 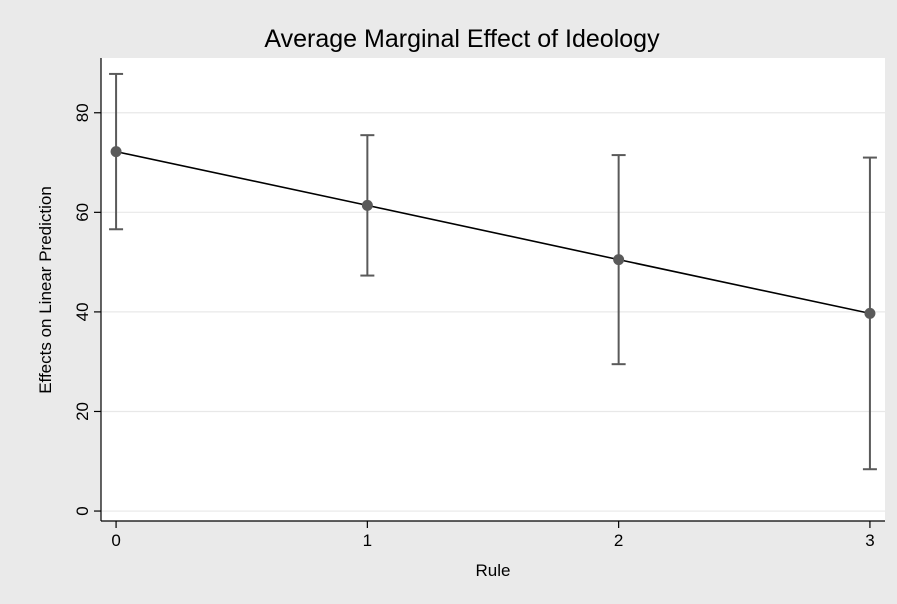 I want to click on y-ticks: 0 20 40 60 80, so click(x=87, y=309).